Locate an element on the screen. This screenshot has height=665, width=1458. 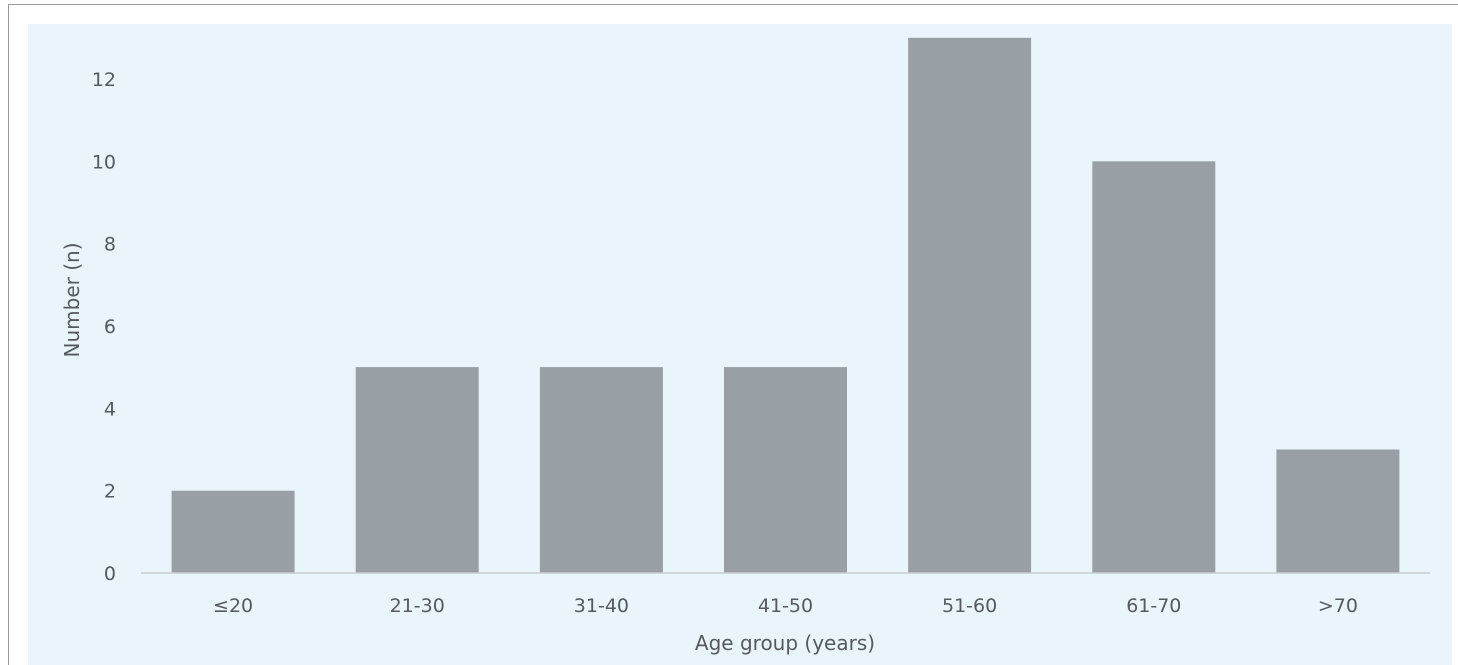
y-tick-label: 0 is located at coordinates (110, 574).